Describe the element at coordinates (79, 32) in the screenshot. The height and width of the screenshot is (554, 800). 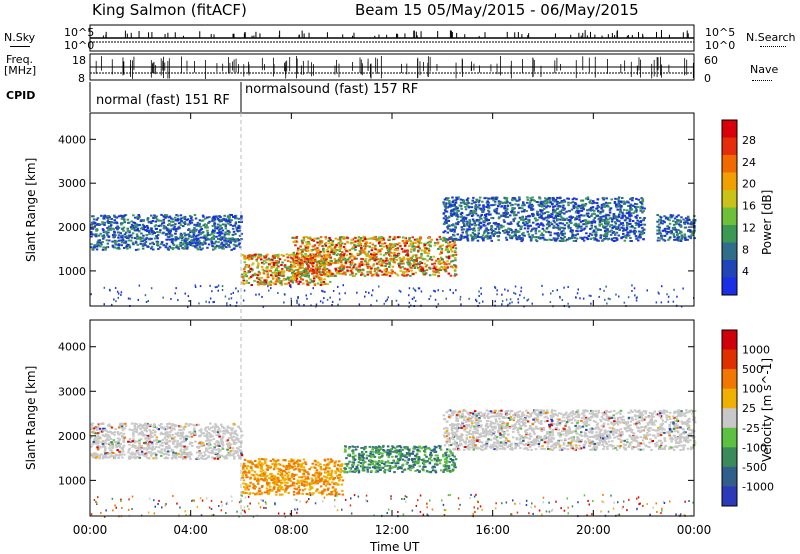
I see `nsky-tick-high: 10^5` at that location.